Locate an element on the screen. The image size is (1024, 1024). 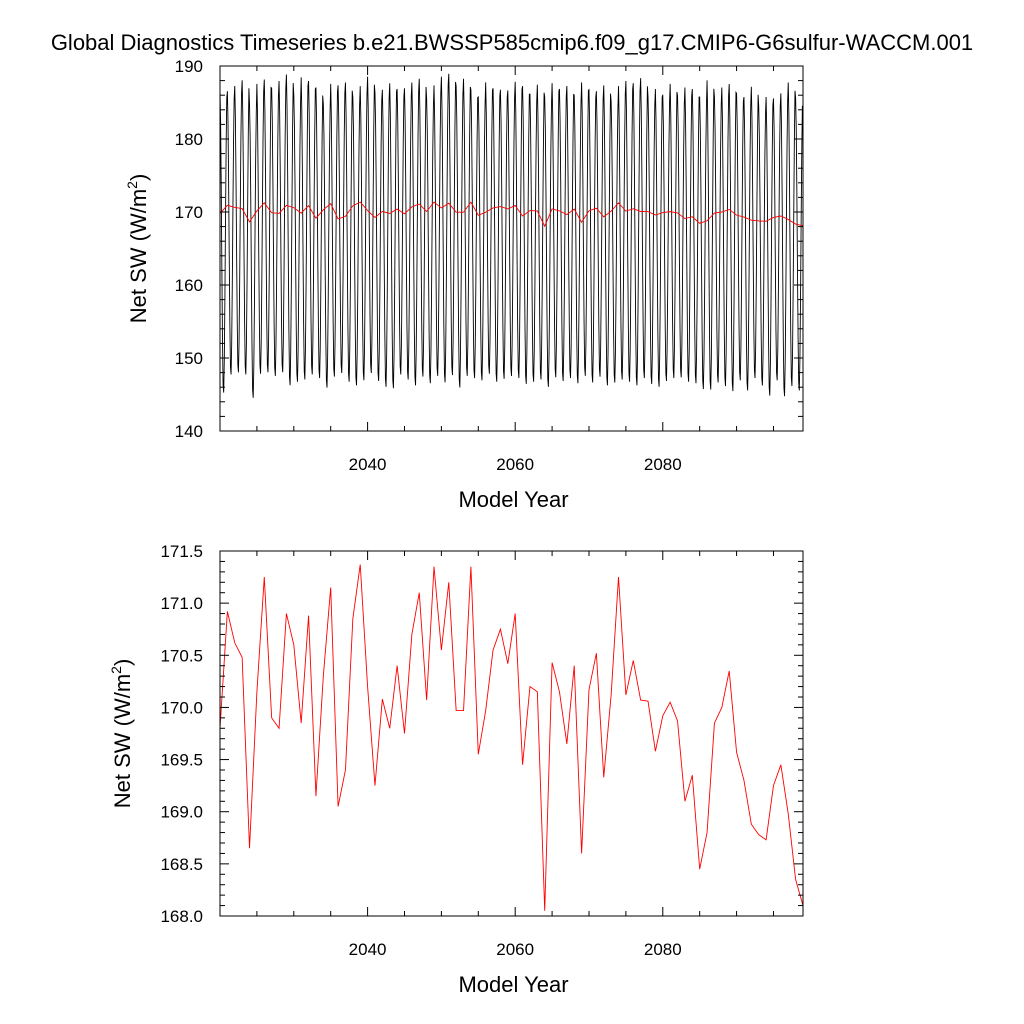
y-tick-label: 168.5 is located at coordinates (181, 864).